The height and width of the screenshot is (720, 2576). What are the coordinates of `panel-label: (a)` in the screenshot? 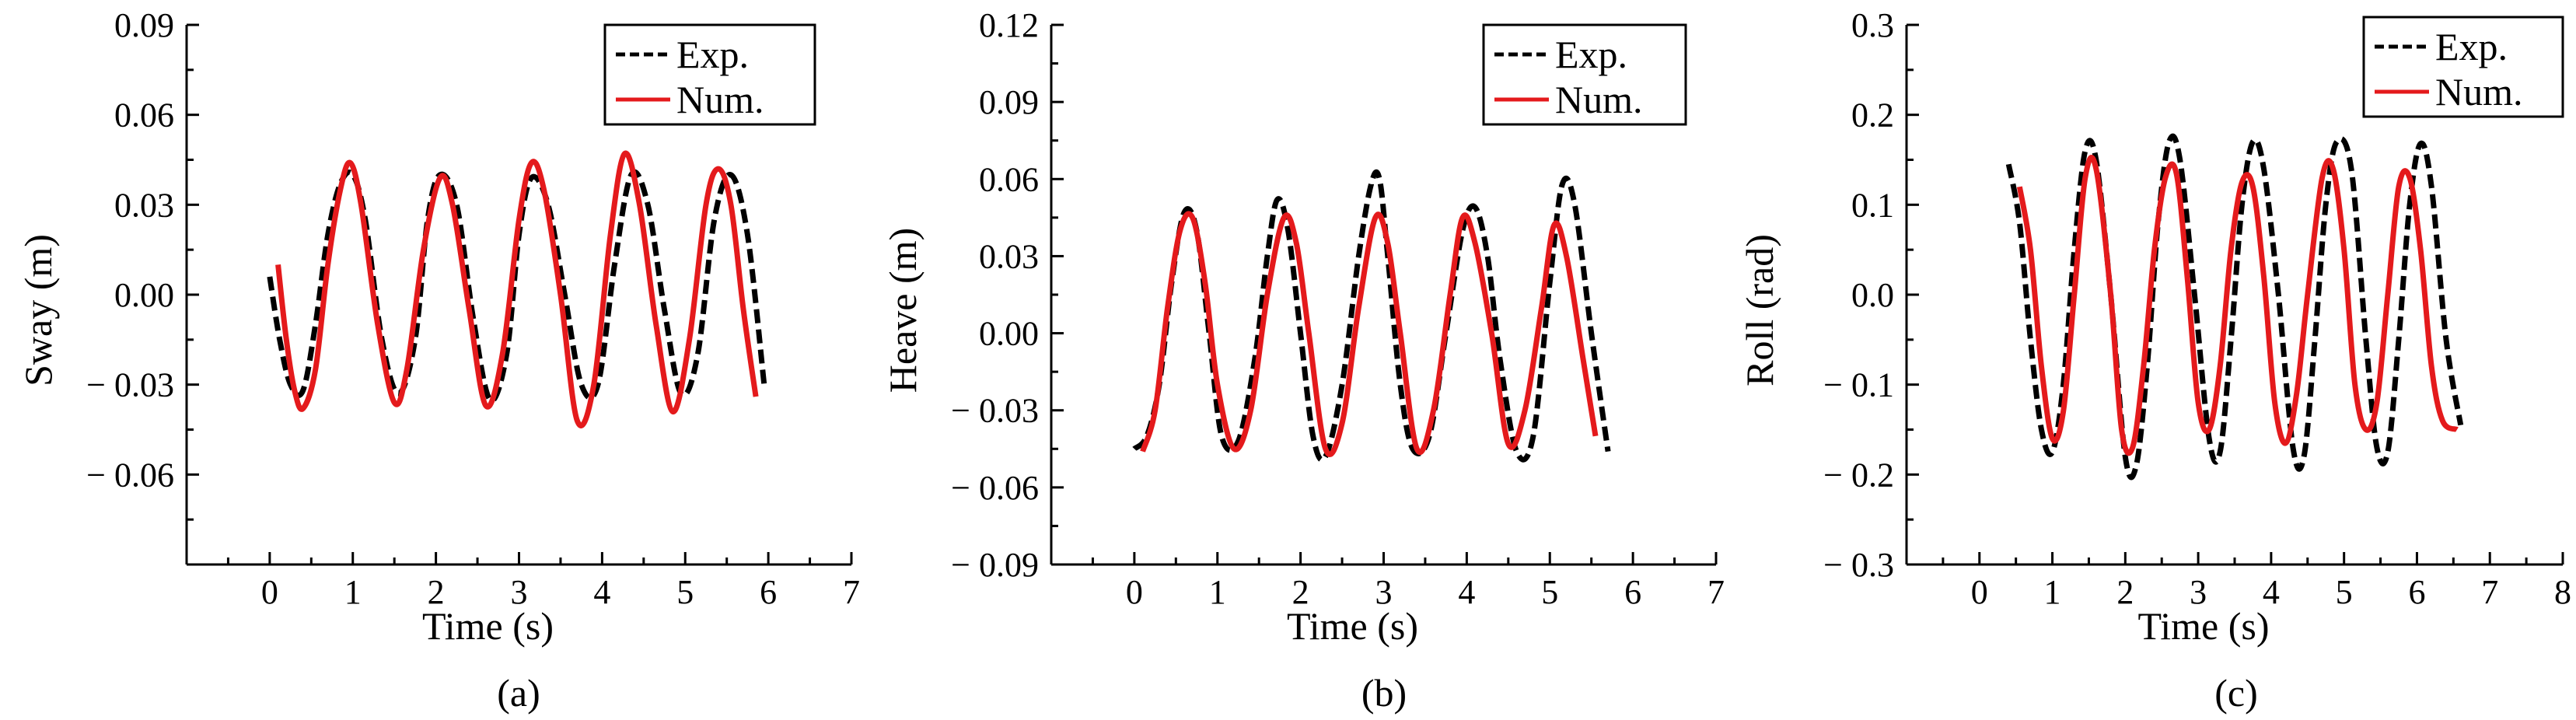 It's located at (518, 693).